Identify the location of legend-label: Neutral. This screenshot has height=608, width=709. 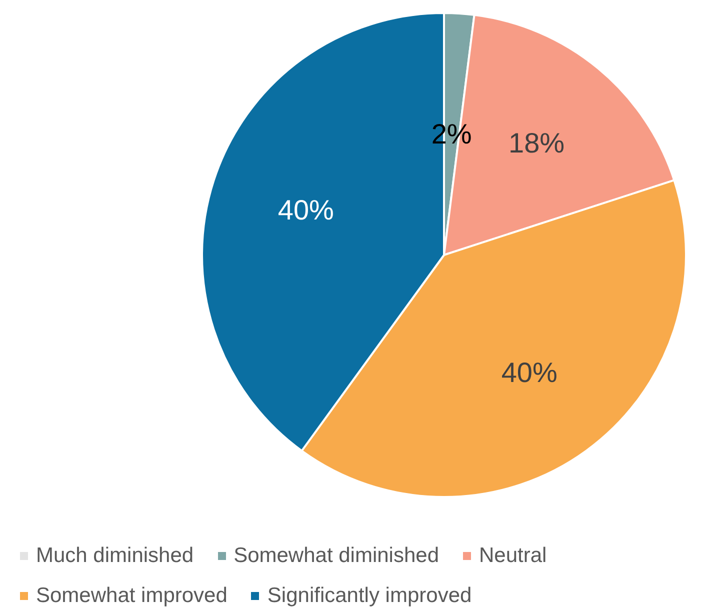
(513, 556).